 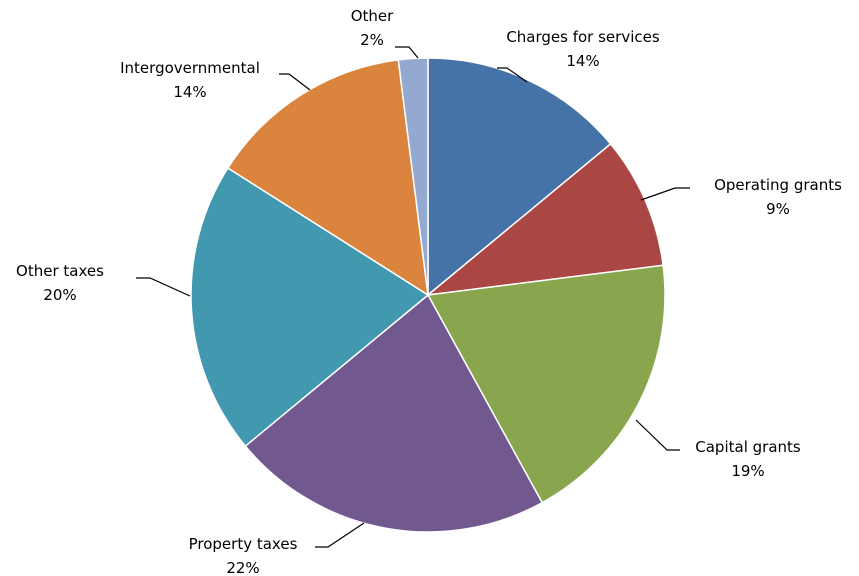 I want to click on pie-slice-property-taxes, so click(x=394, y=413).